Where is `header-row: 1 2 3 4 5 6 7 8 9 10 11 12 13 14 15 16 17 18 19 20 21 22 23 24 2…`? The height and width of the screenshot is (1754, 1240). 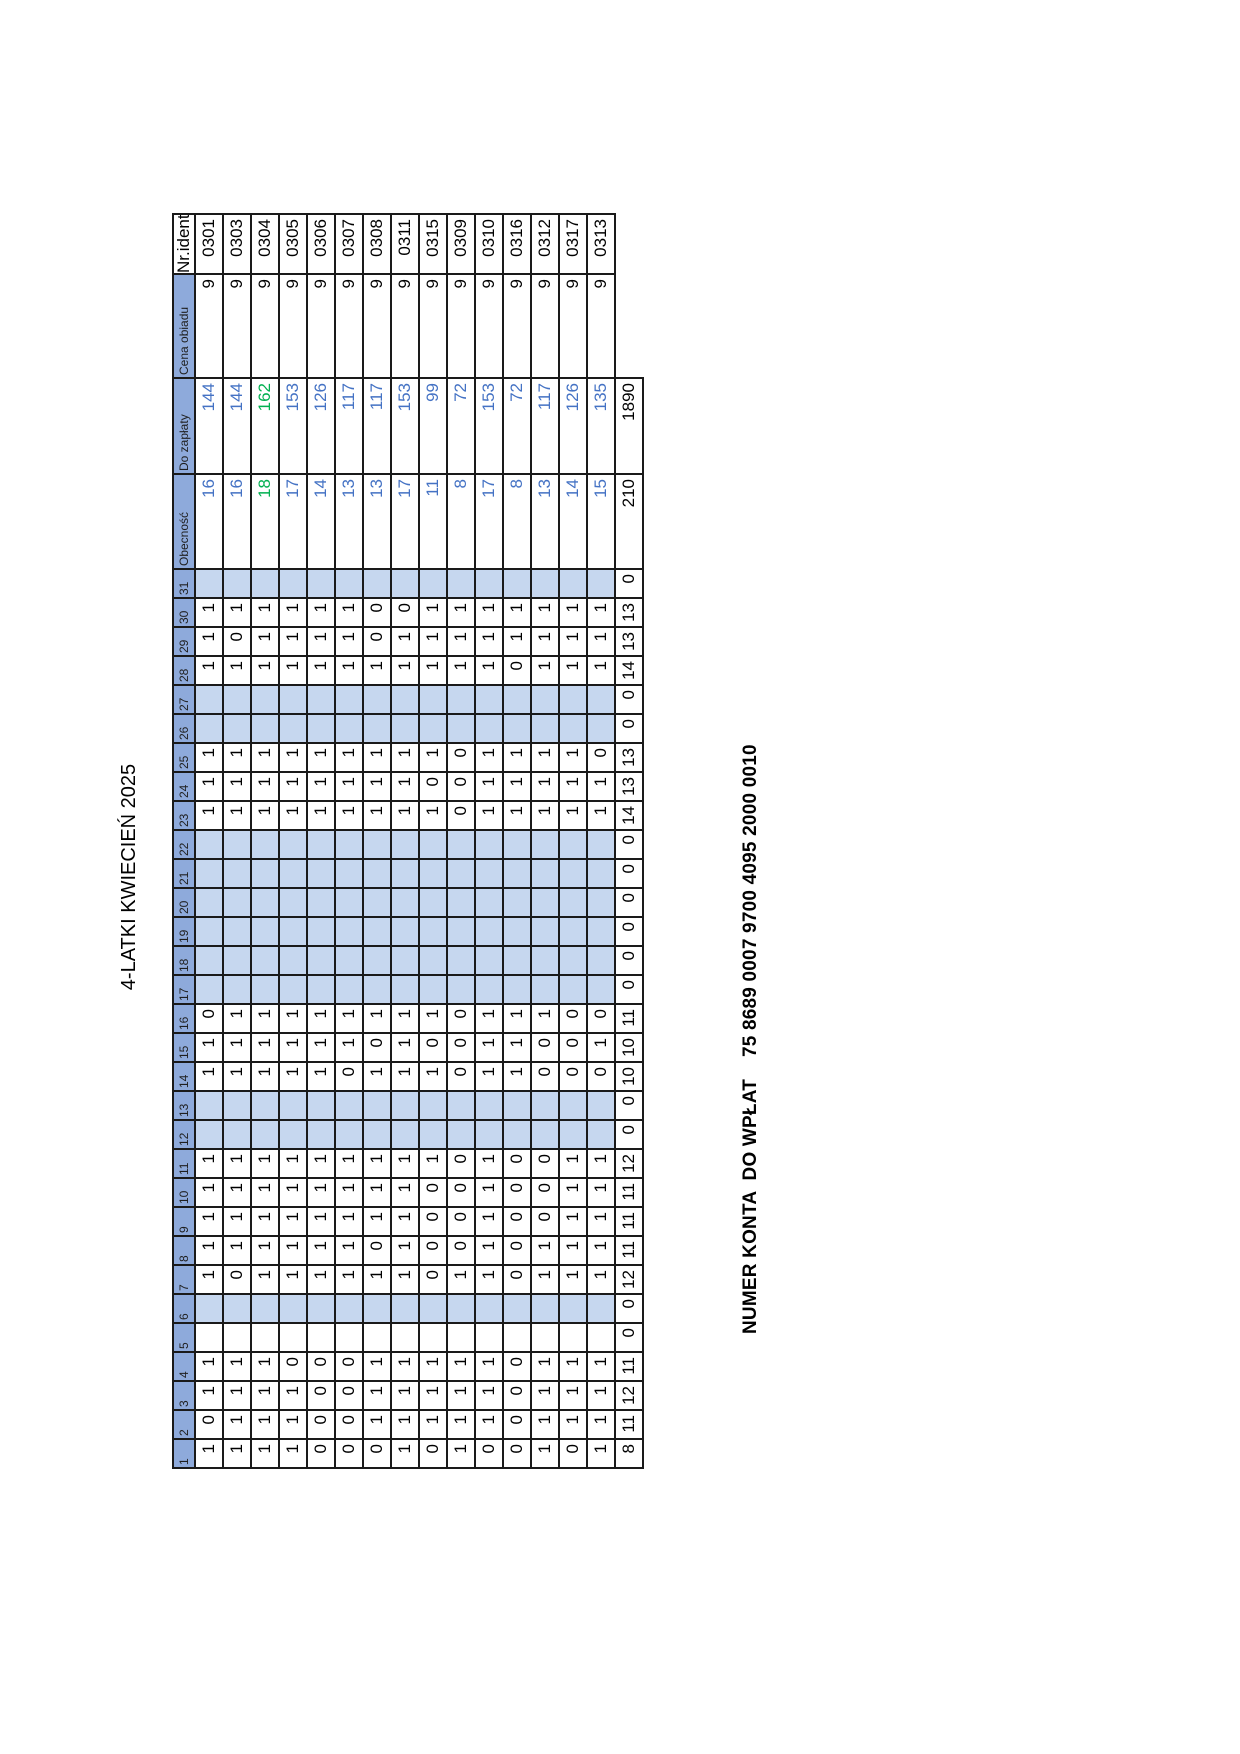
header-row: 1 2 3 4 5 6 7 8 9 10 11 12 13 14 15 16 17 18 19 20 21 22 23 24 2… is located at coordinates (184, 841).